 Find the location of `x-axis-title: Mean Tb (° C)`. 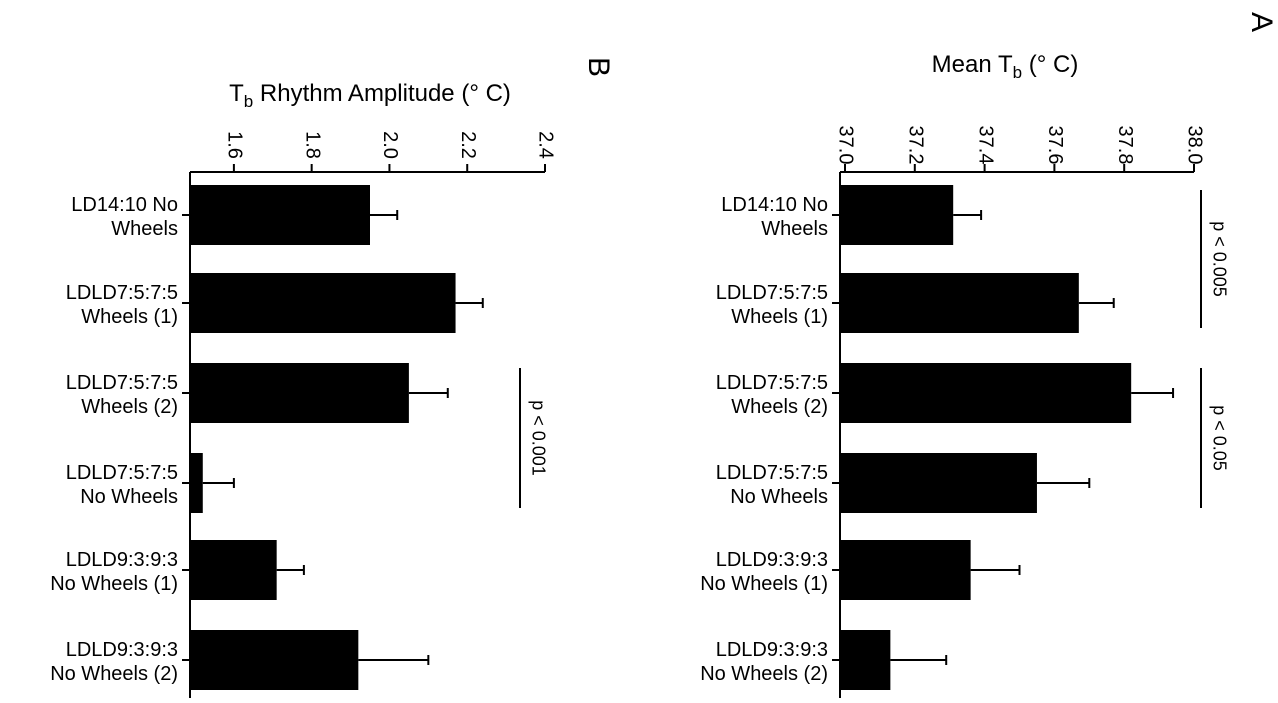

x-axis-title: Mean Tb (° C) is located at coordinates (1005, 66).